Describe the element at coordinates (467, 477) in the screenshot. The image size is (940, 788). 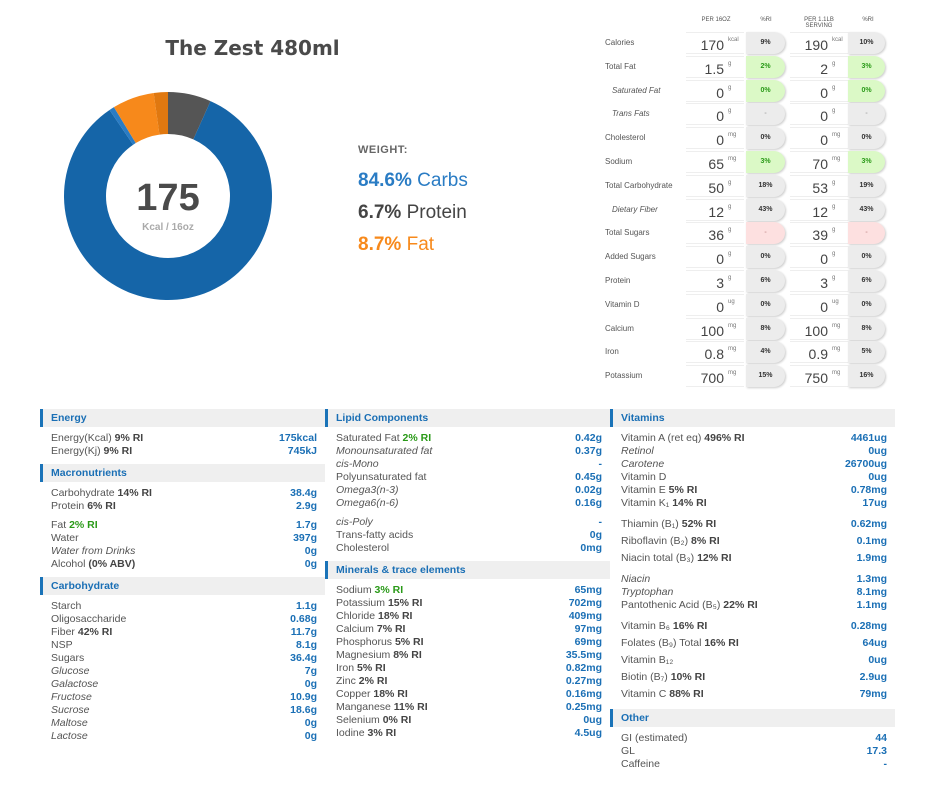
I see `nutrient-row: Polyunsaturated fat 0.45g` at that location.